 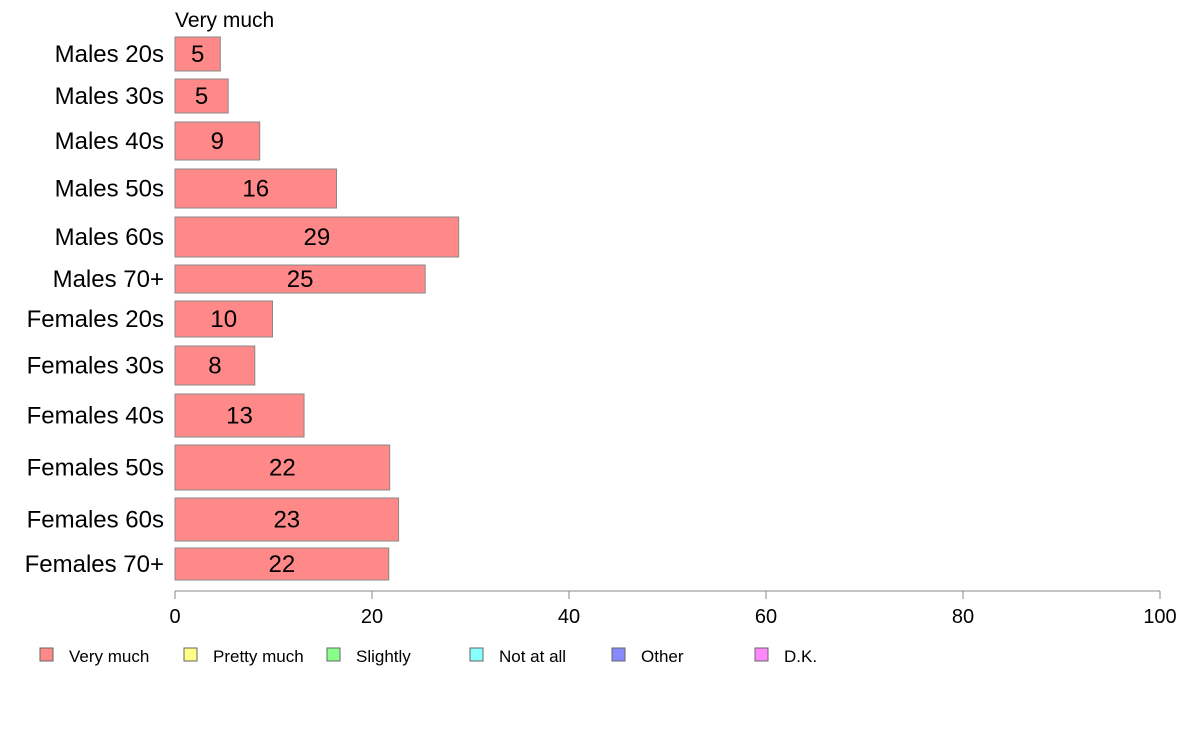 I want to click on bar-row: Males 20s 5, so click(x=138, y=54).